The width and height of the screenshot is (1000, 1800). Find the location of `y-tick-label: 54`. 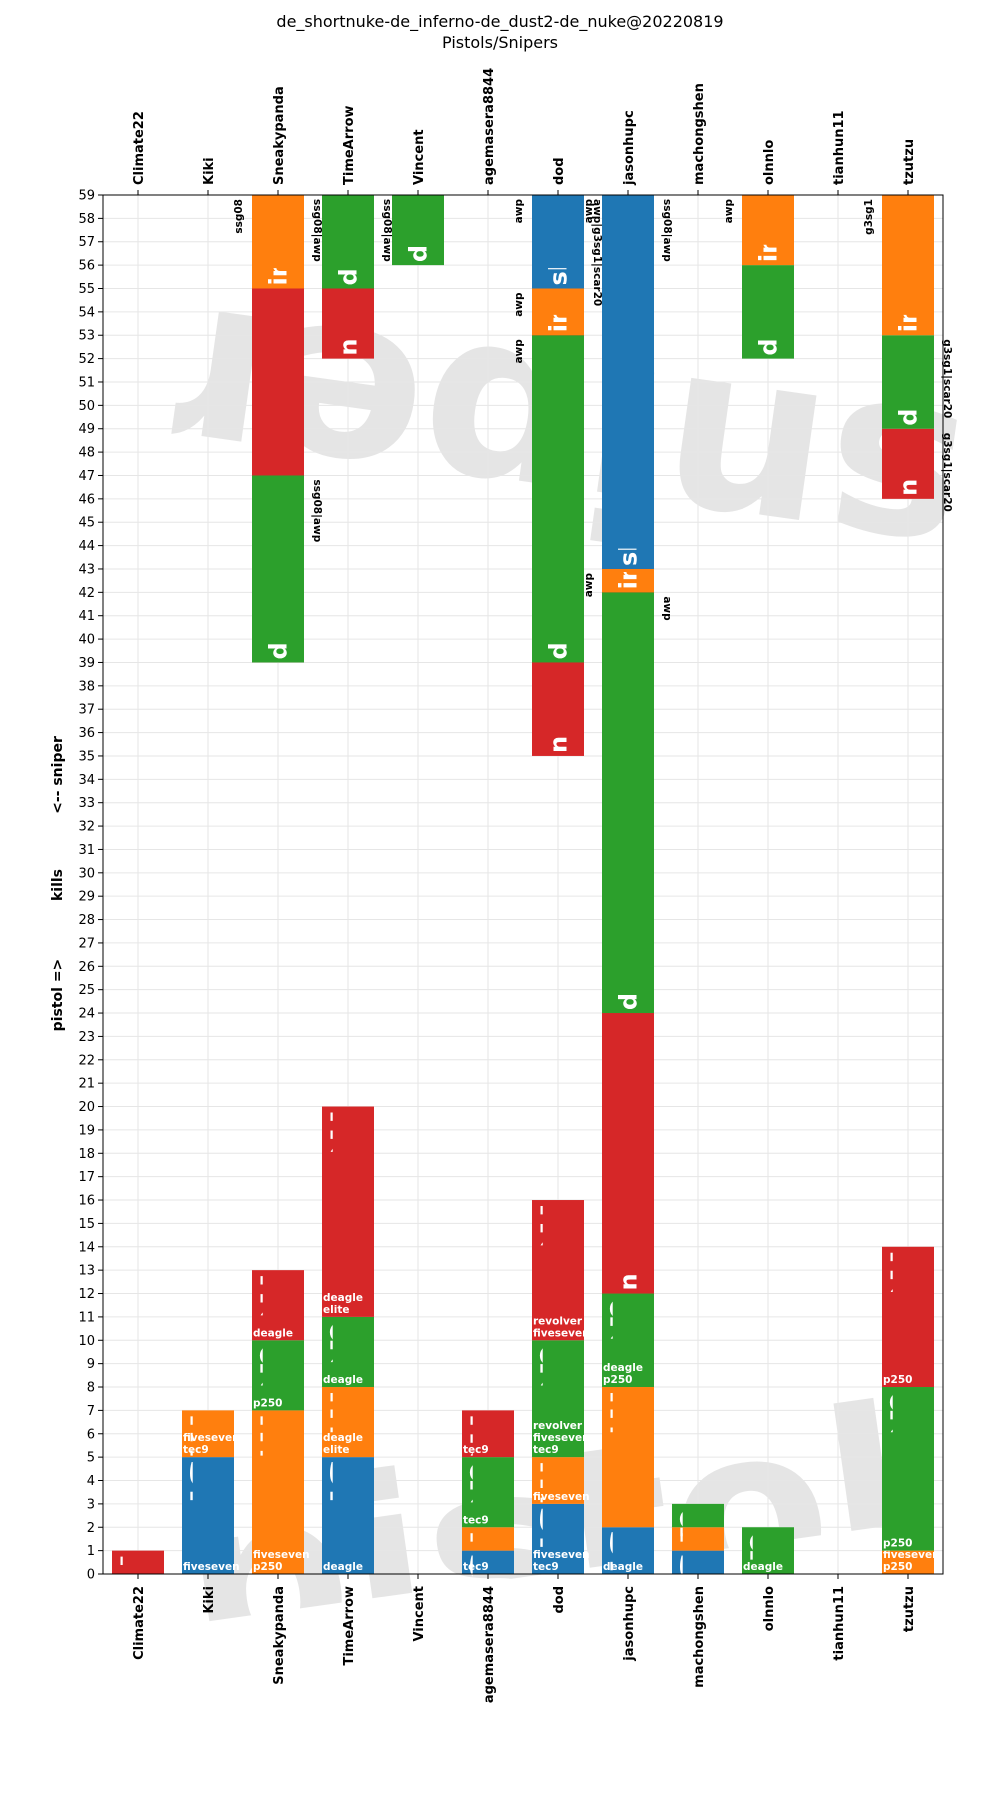

y-tick-label: 54 is located at coordinates (86, 312).